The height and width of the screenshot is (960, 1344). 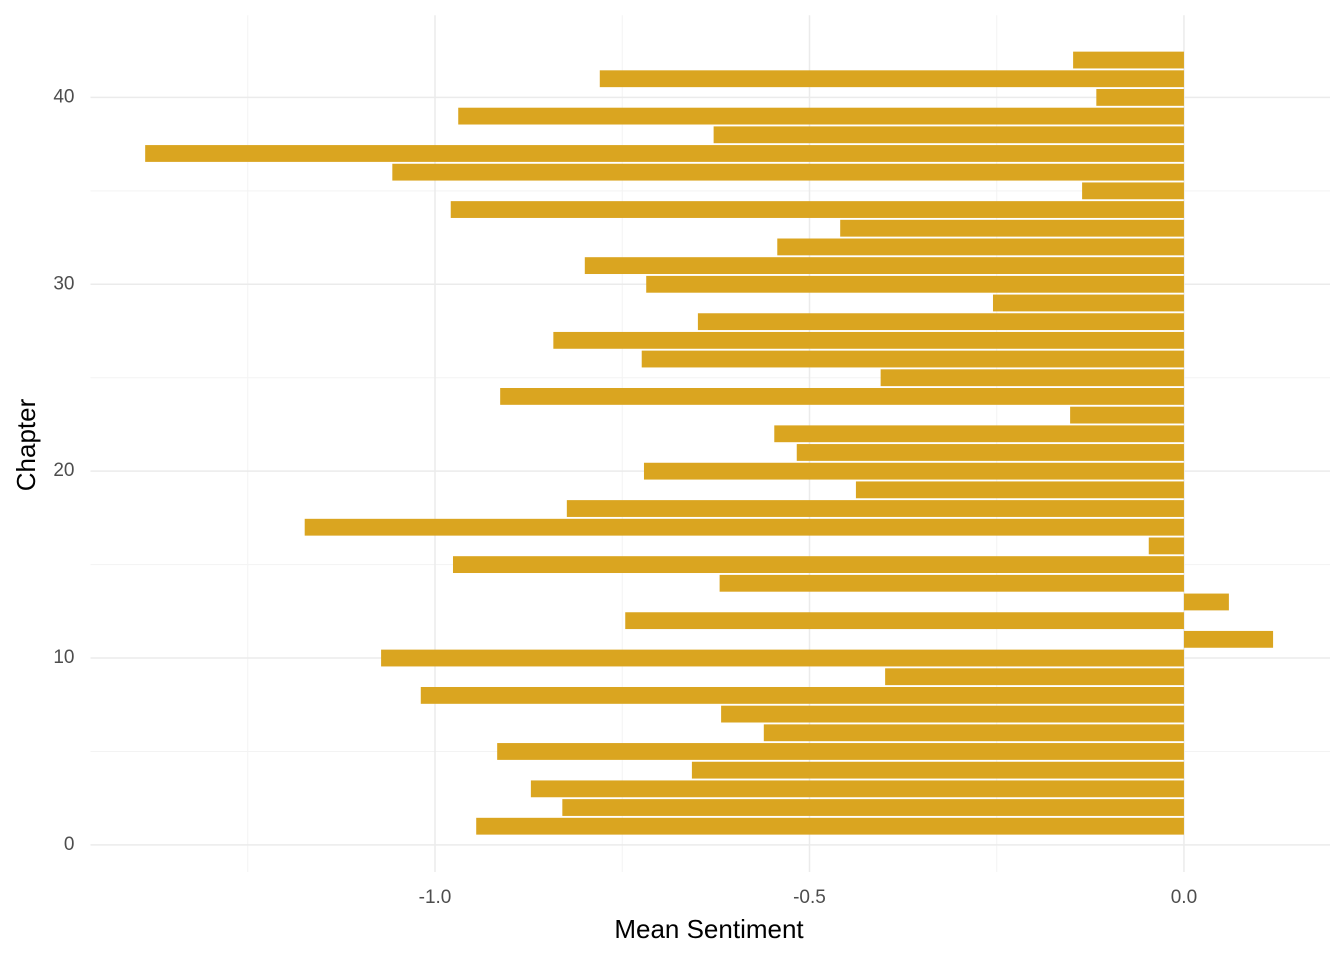 What do you see at coordinates (709, 929) in the screenshot?
I see `x-axis-title: Mean Sentiment` at bounding box center [709, 929].